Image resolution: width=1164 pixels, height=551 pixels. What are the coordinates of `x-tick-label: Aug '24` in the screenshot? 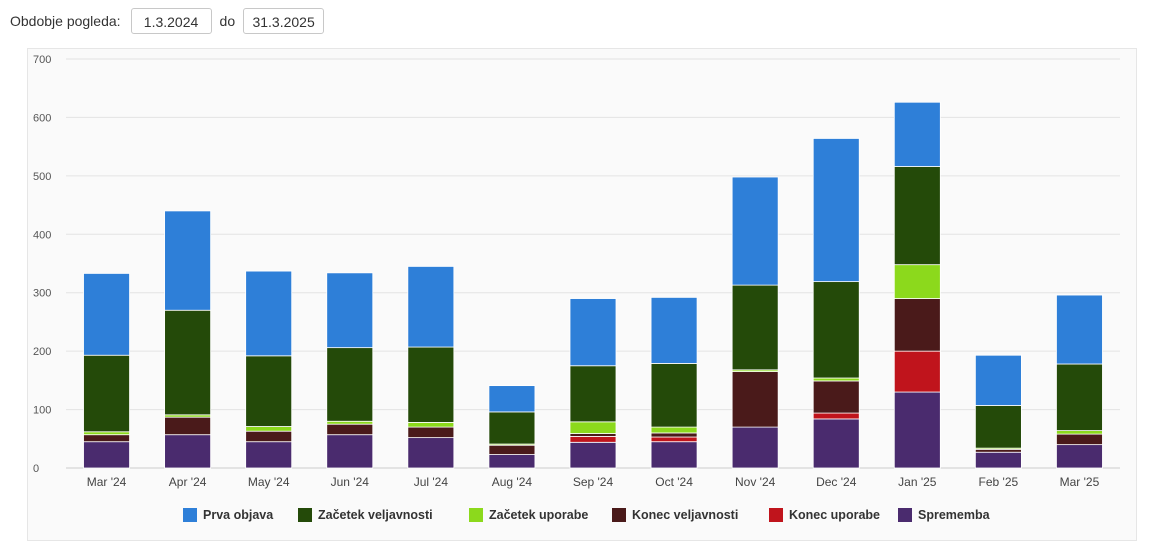 It's located at (512, 482).